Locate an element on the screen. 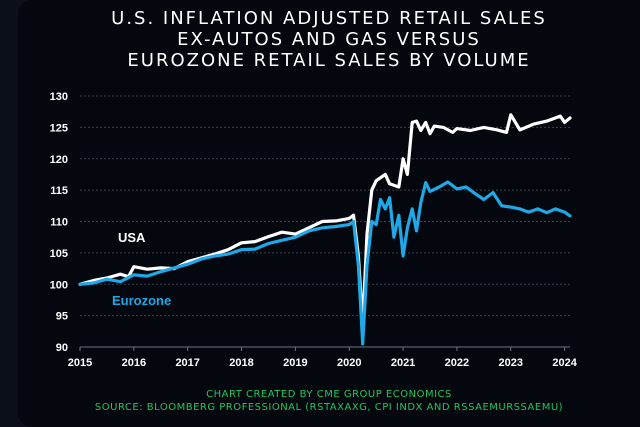 The image size is (640, 427). x-tick-label-2015: 2015 is located at coordinates (80, 363).